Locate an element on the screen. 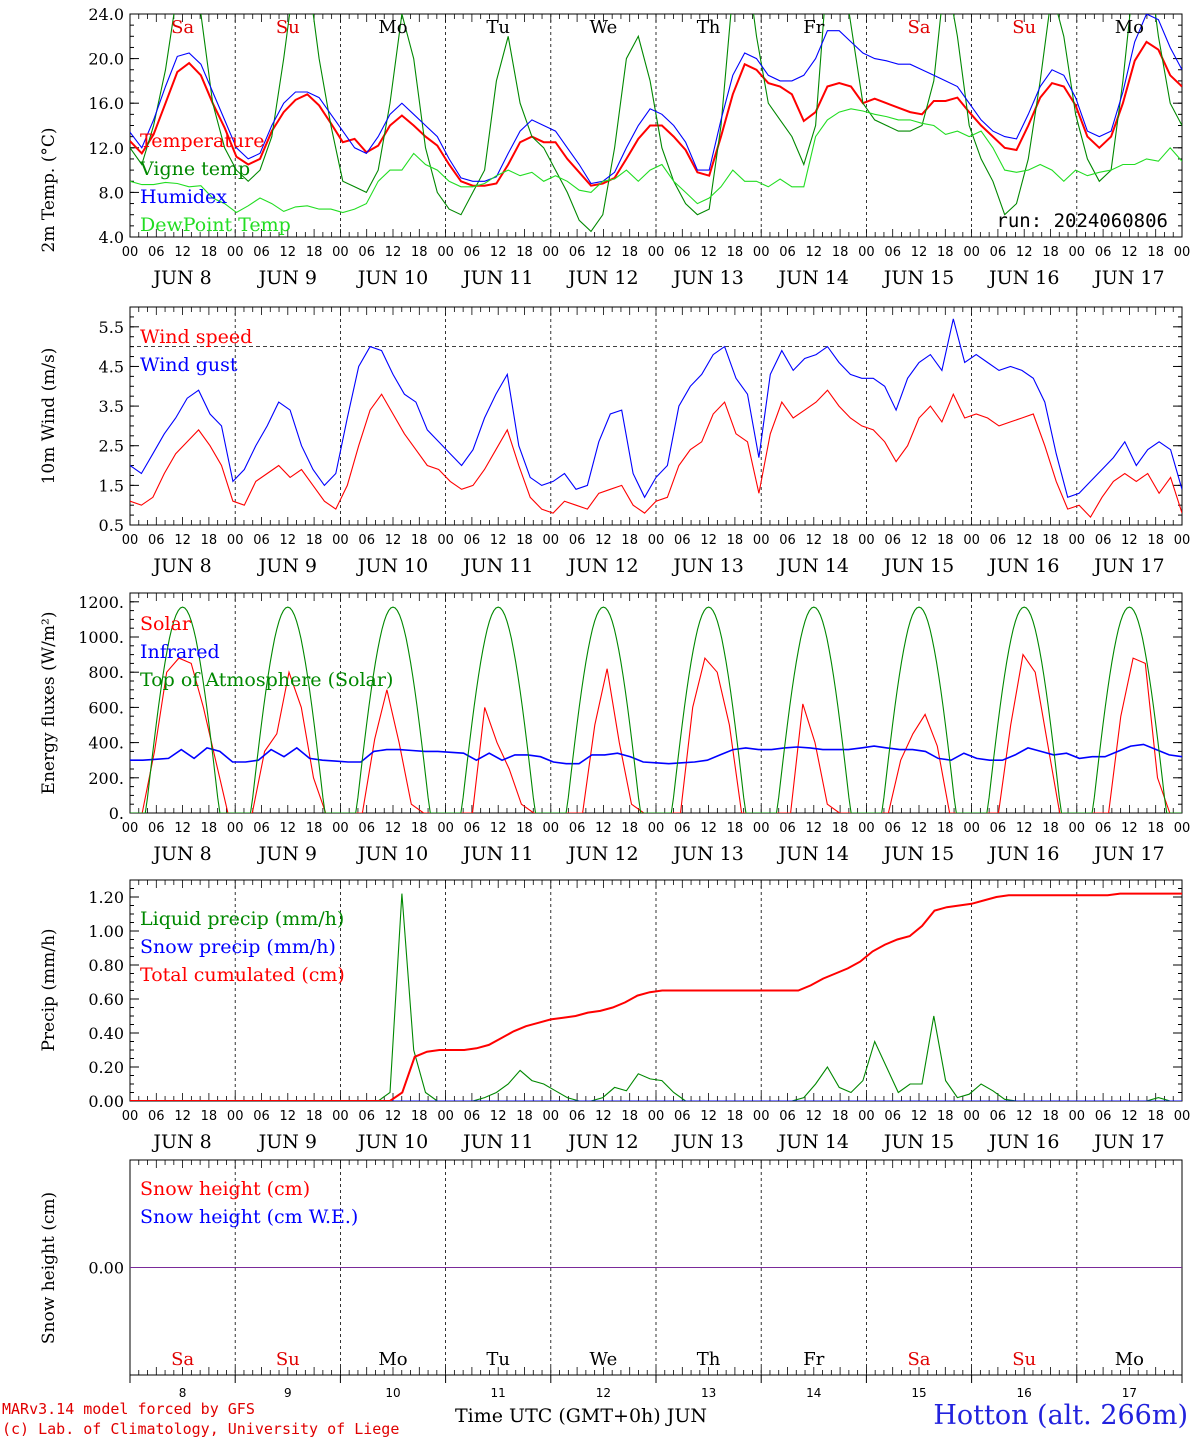 Image resolution: width=1194 pixels, height=1440 pixels. day-label: JUN 14 is located at coordinates (813, 1142).